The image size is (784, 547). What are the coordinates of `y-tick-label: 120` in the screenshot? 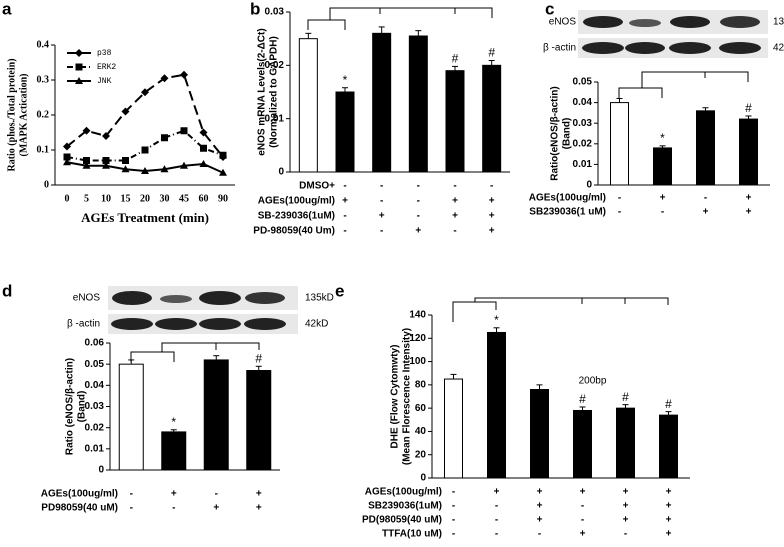 It's located at (417, 338).